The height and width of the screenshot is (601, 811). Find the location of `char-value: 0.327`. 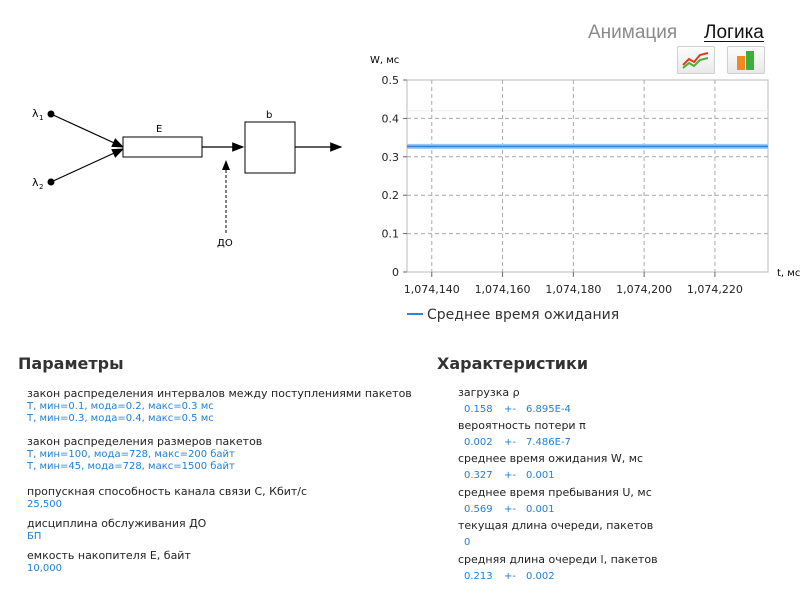

char-value: 0.327 is located at coordinates (478, 475).